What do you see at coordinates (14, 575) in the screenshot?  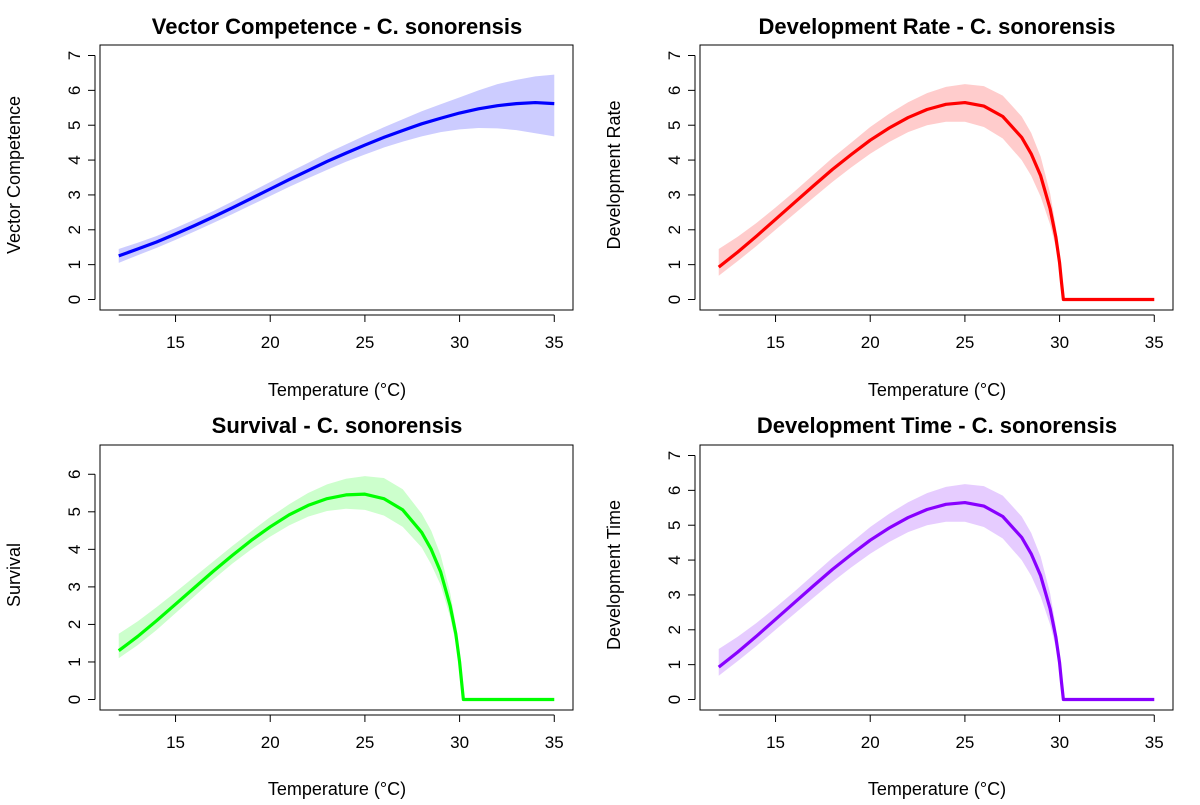 I see `y-axis-label: Survival` at bounding box center [14, 575].